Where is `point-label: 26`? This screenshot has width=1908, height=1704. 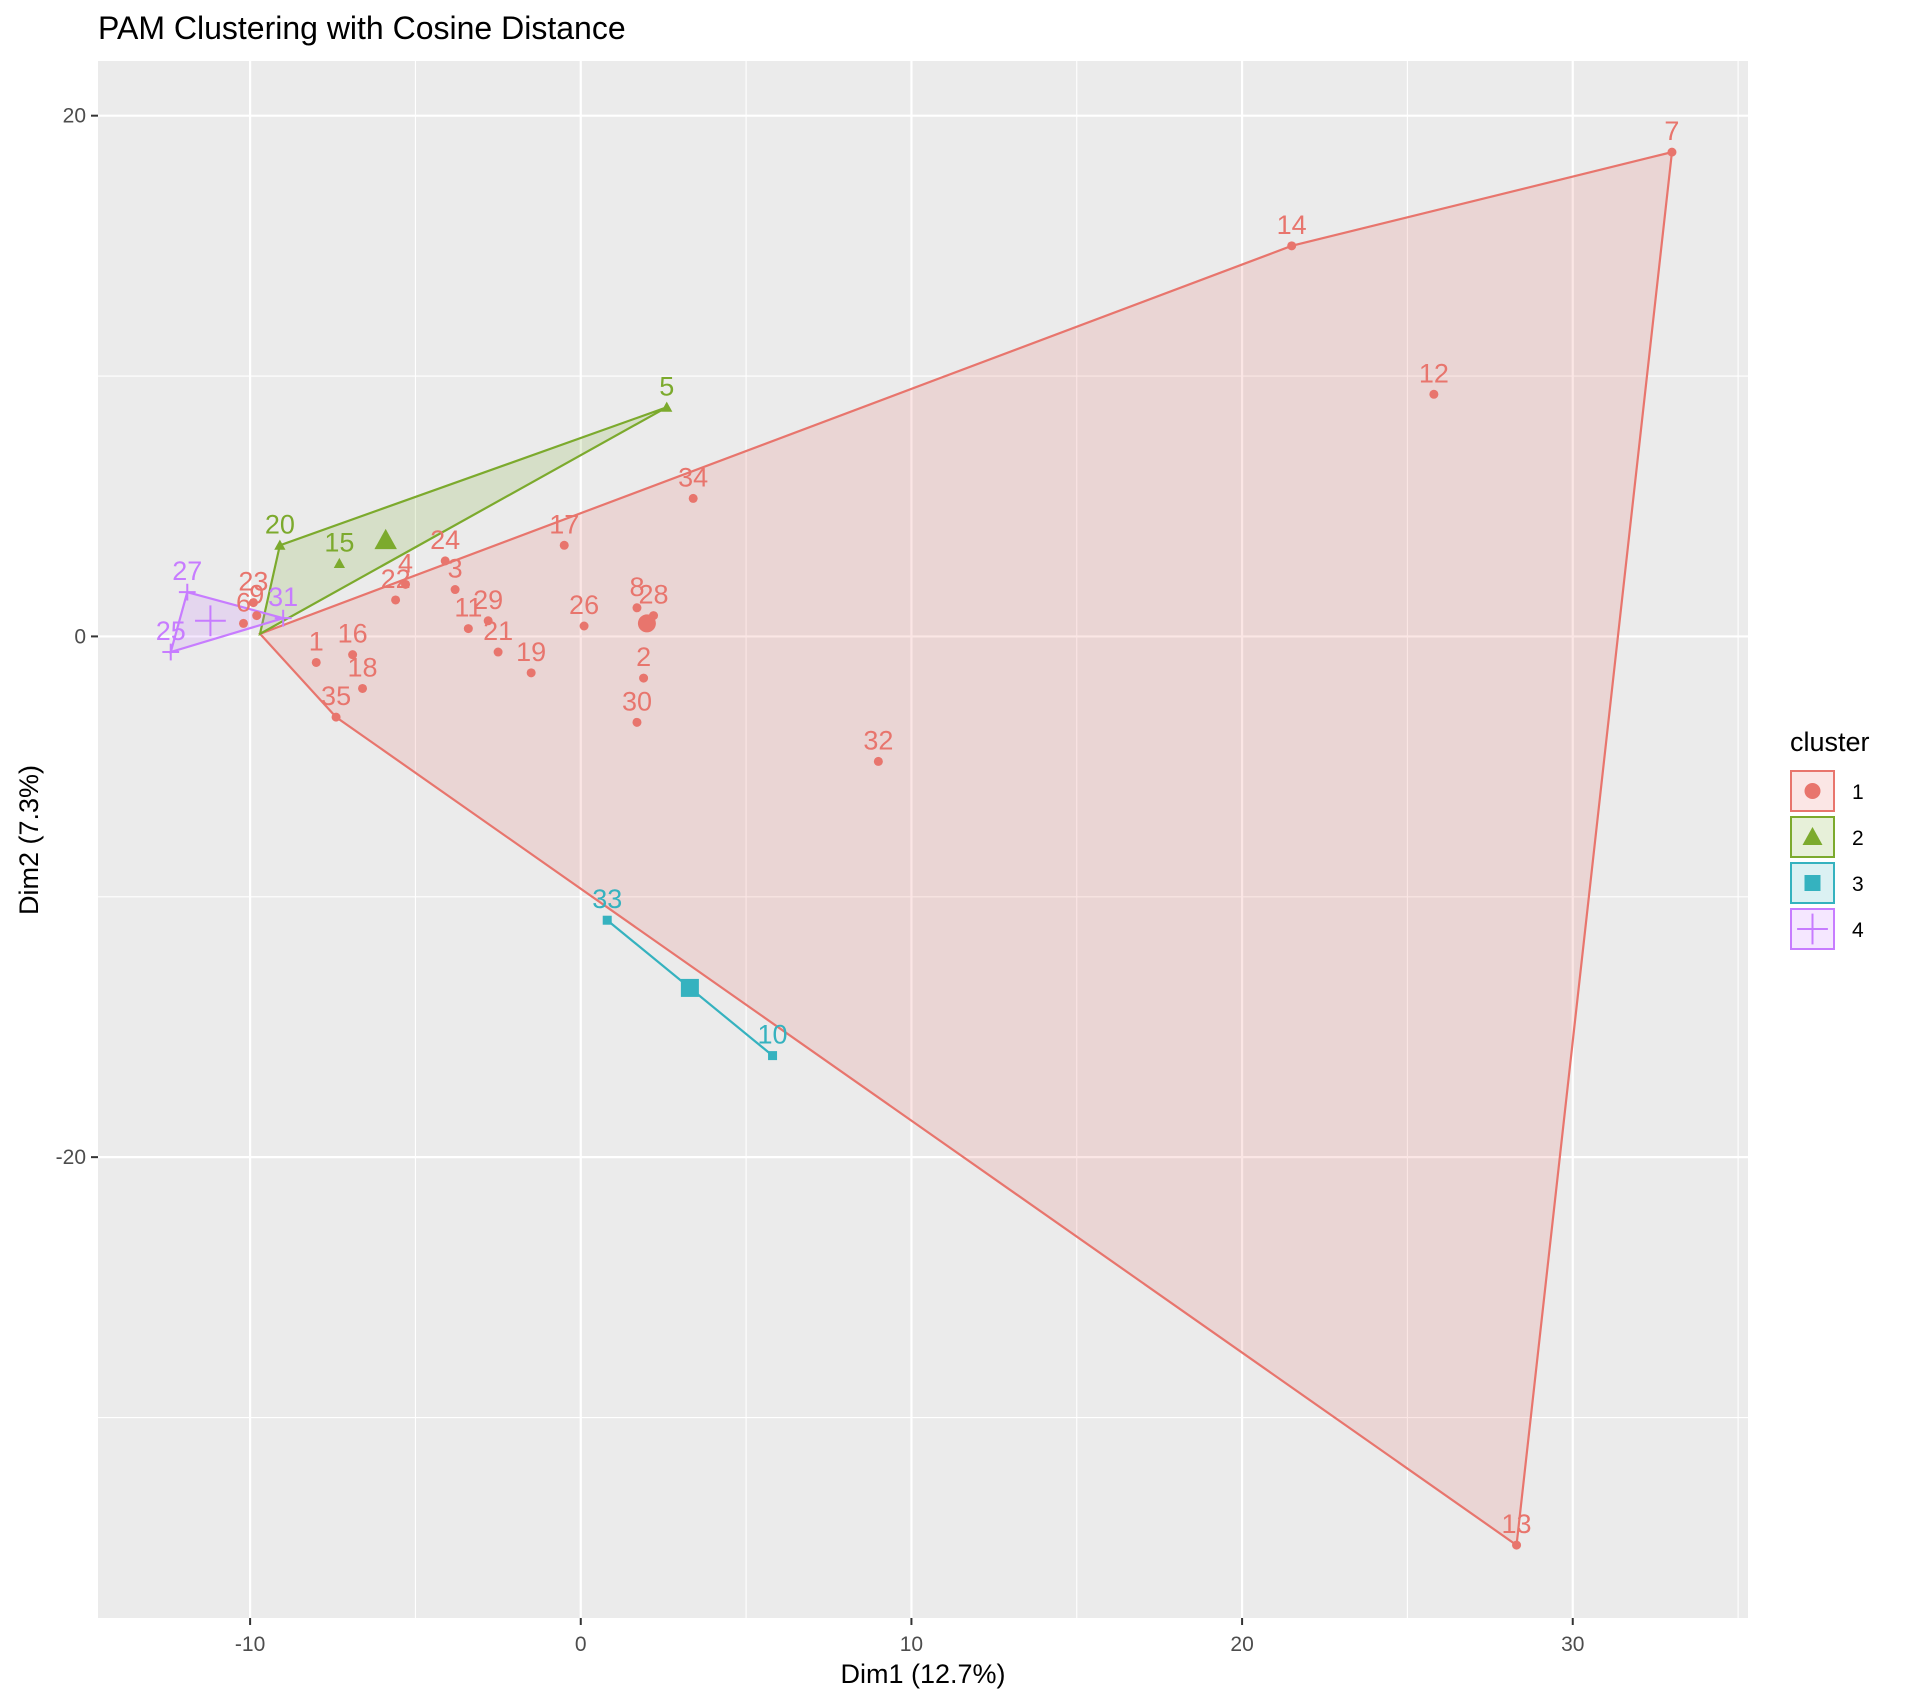 point-label: 26 is located at coordinates (584, 605).